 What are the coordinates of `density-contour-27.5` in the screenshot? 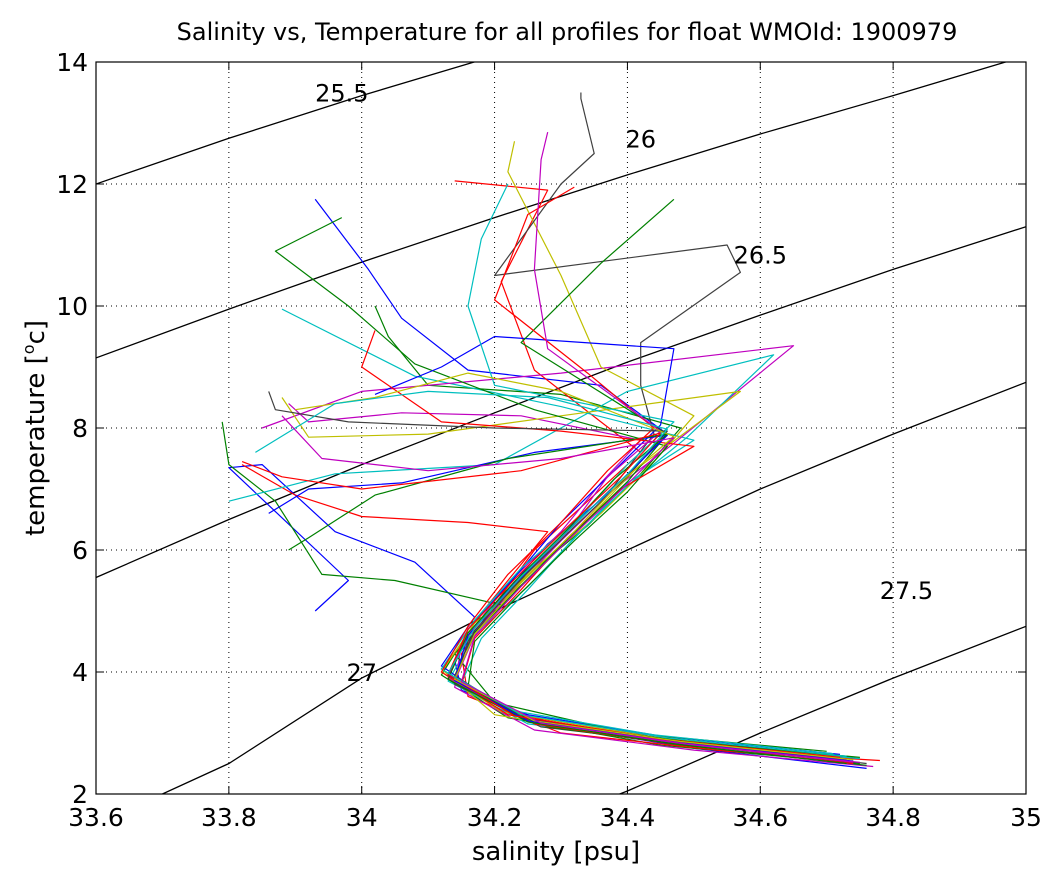 It's located at (821, 709).